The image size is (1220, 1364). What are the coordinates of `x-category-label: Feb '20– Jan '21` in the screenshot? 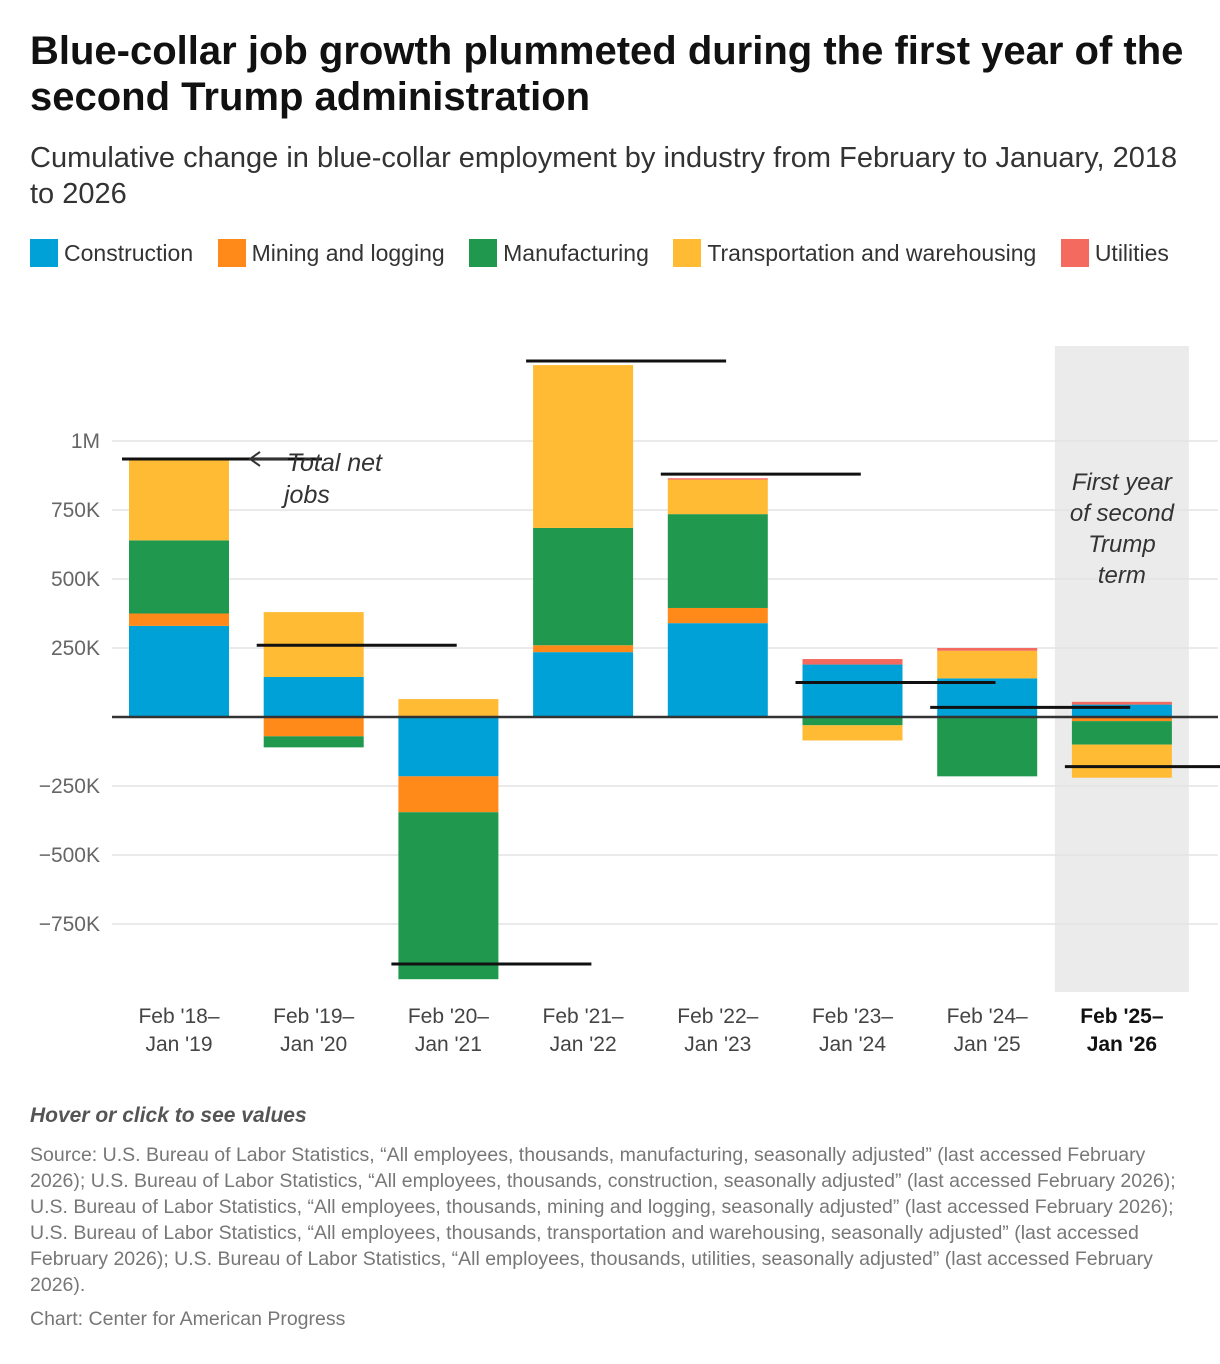 It's located at (448, 1030).